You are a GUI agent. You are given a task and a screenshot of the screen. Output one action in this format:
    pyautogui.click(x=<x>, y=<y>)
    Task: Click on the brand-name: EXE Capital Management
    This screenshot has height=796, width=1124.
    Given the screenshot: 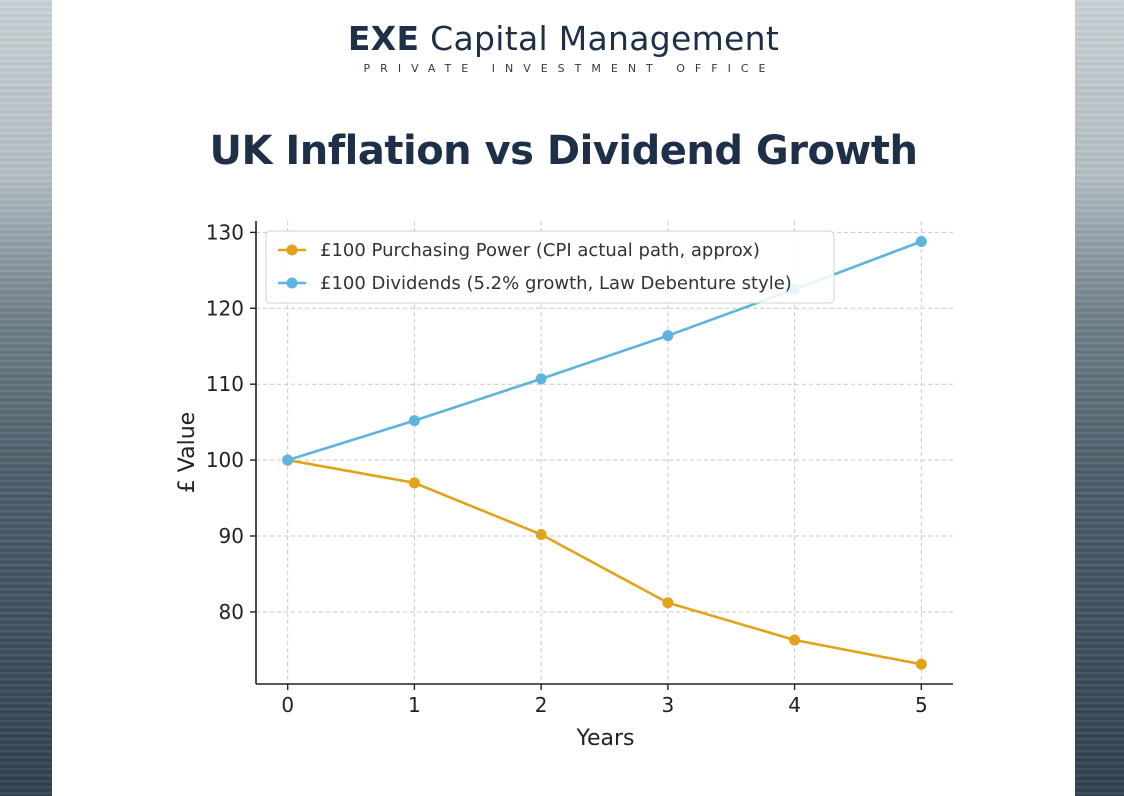 What is the action you would take?
    pyautogui.click(x=563, y=39)
    